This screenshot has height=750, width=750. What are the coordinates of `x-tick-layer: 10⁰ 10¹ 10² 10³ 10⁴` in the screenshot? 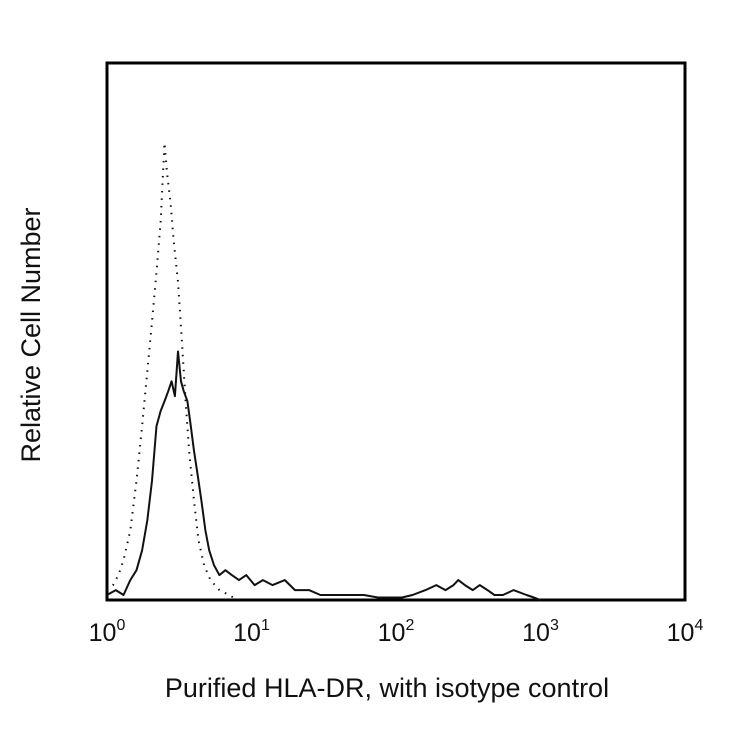 It's located at (396, 632).